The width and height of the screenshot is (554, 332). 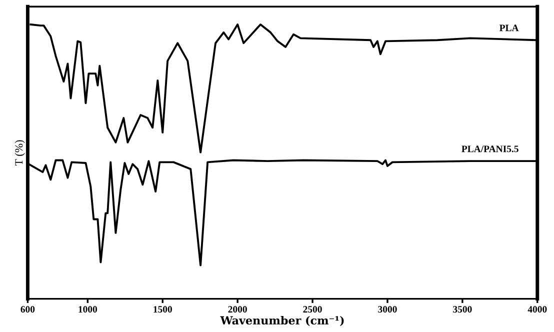 I want to click on x-tick-label: 600, so click(x=27, y=309).